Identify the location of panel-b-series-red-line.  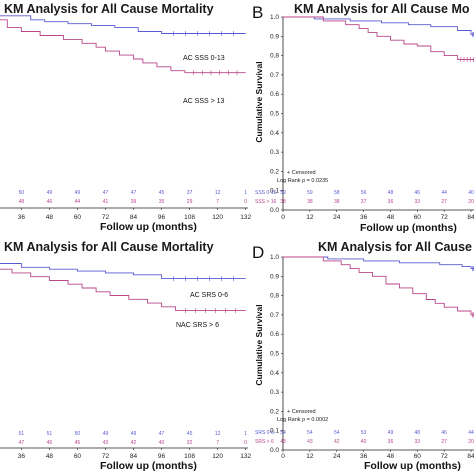
(378, 38).